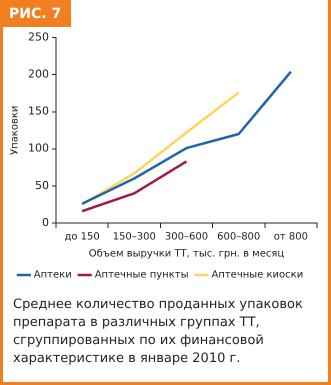 Image resolution: width=331 pixels, height=385 pixels. I want to click on y-tick-label: 150, so click(38, 111).